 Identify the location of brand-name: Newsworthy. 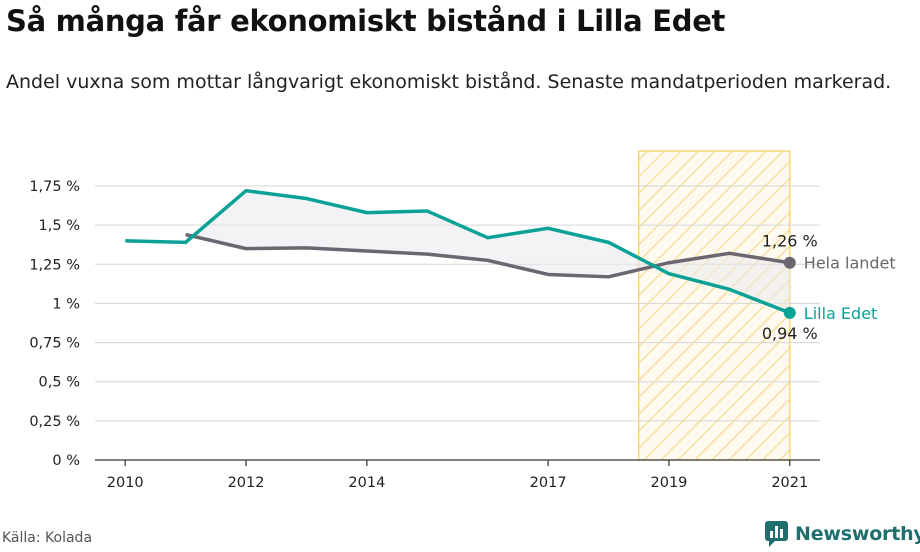
(857, 534).